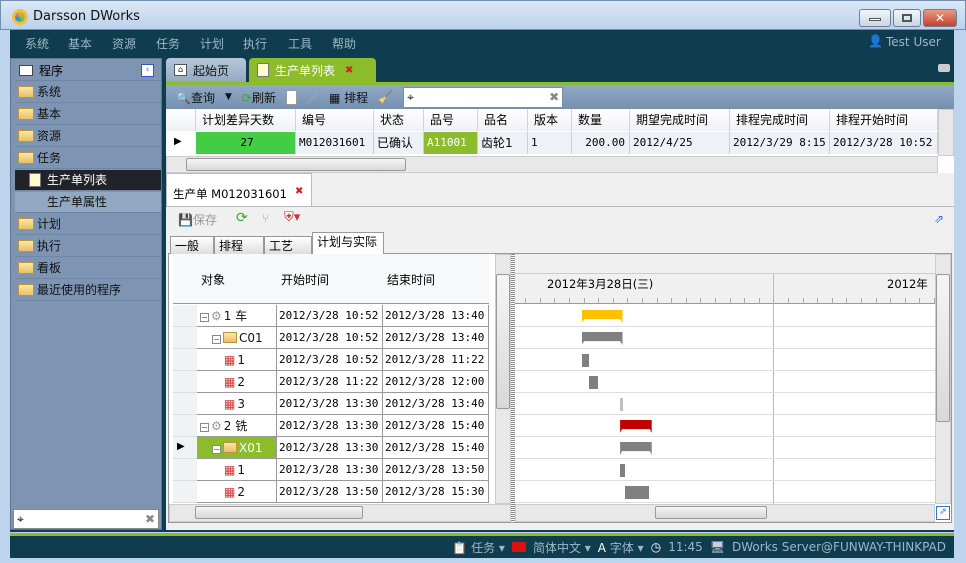 This screenshot has width=966, height=563. I want to click on tree-column-header: 对象, so click(213, 280).